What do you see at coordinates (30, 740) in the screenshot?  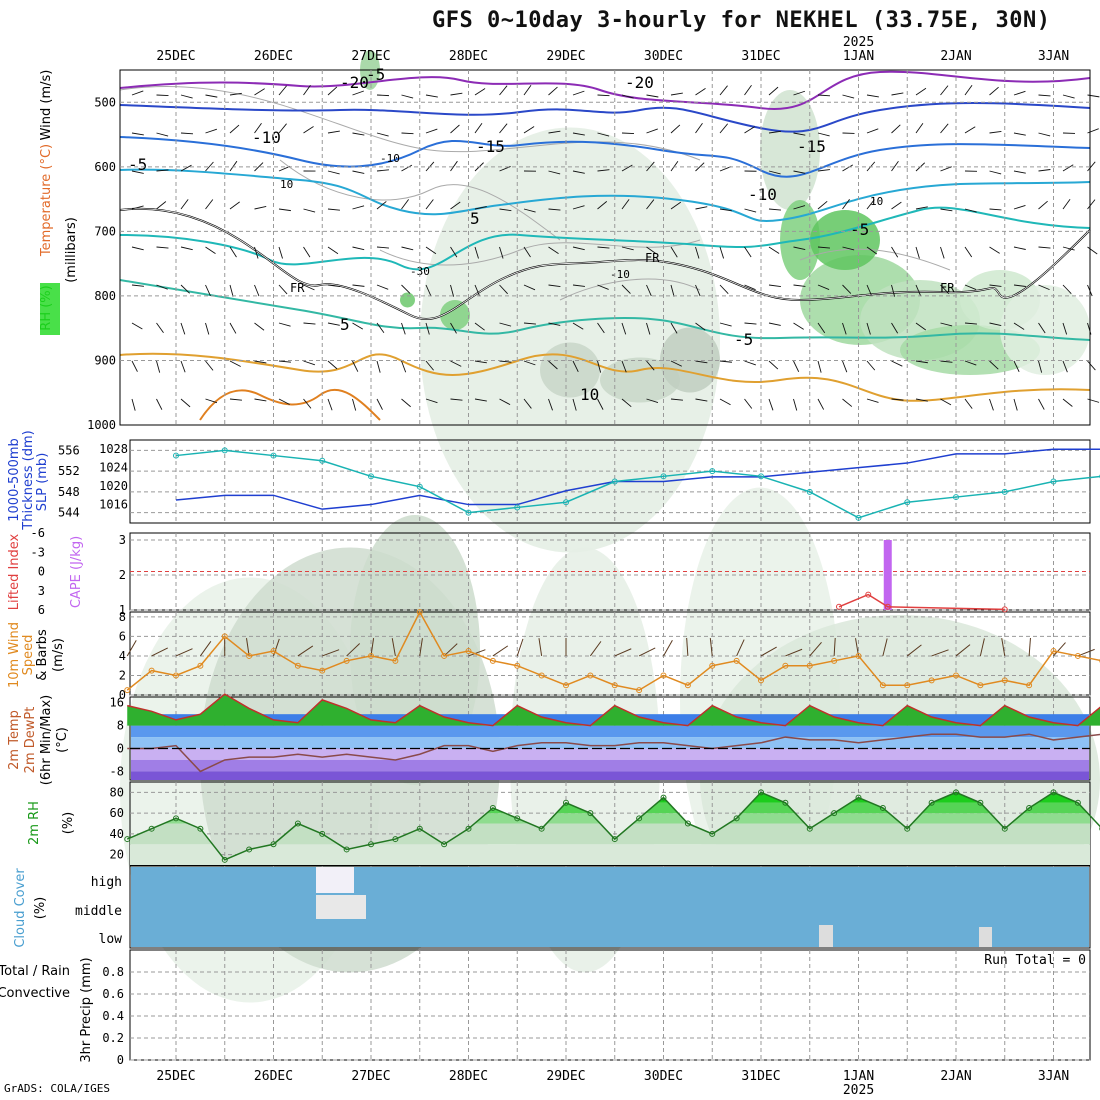 I see `temp-label-2: 2m DewPt` at bounding box center [30, 740].